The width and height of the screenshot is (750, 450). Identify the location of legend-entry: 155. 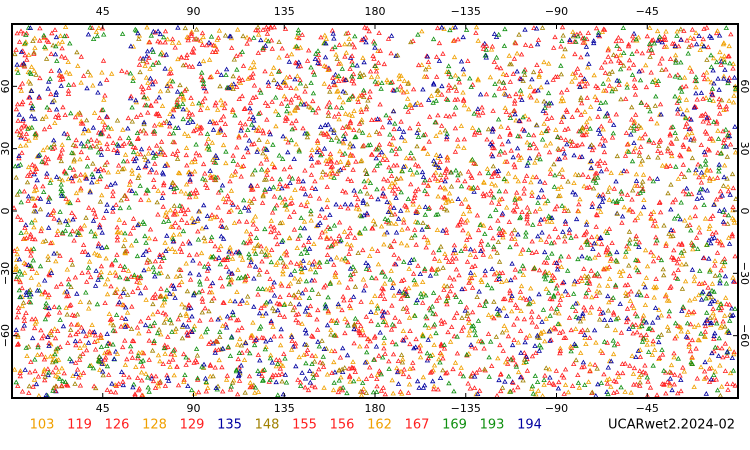
(304, 425).